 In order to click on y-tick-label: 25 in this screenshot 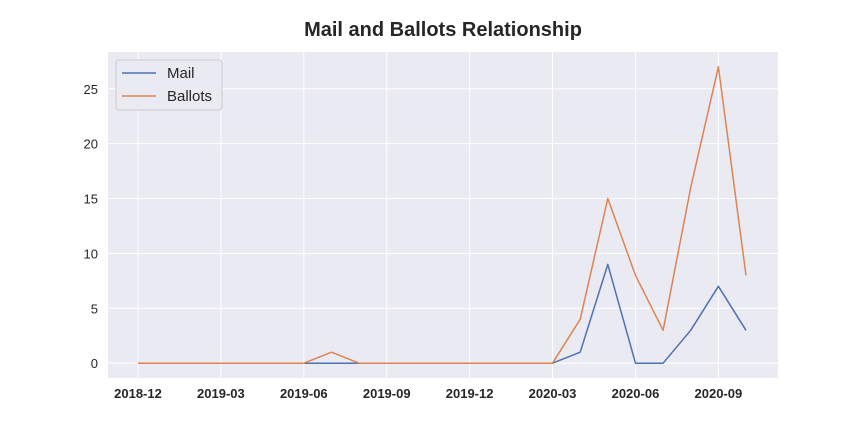, I will do `click(91, 89)`.